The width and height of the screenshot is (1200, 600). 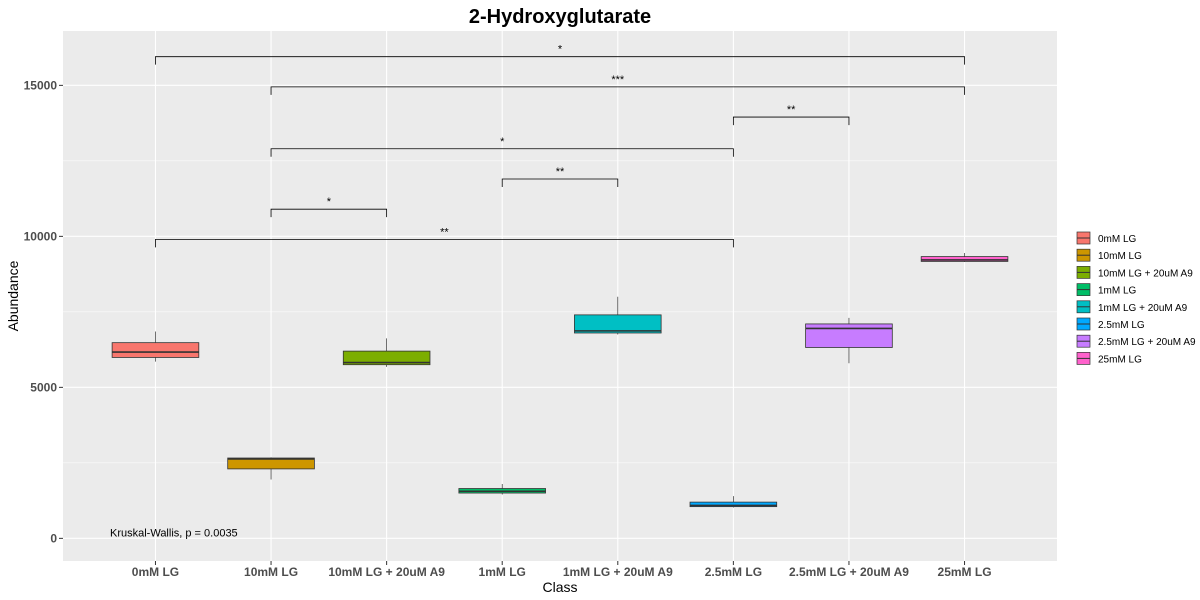 What do you see at coordinates (1145, 273) in the screenshot?
I see `legend-label: 10mM LG + 20uM A9` at bounding box center [1145, 273].